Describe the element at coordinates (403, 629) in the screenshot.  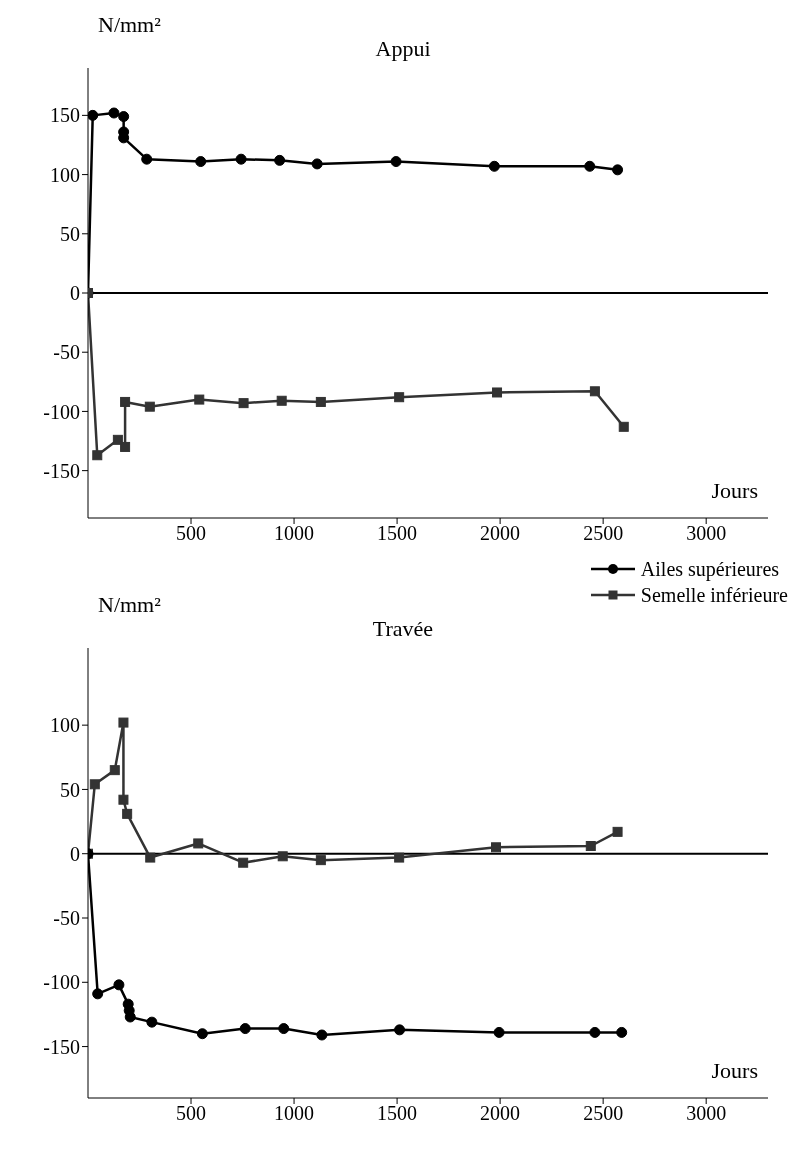
I see `chart-title: Travée` at that location.